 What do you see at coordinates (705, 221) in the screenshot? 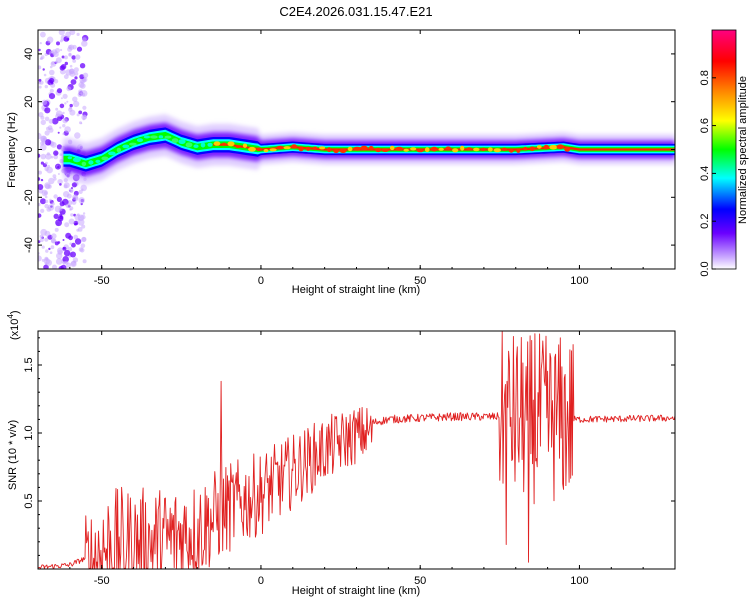
I see `colorbar-tick-label: 0.2` at bounding box center [705, 221].